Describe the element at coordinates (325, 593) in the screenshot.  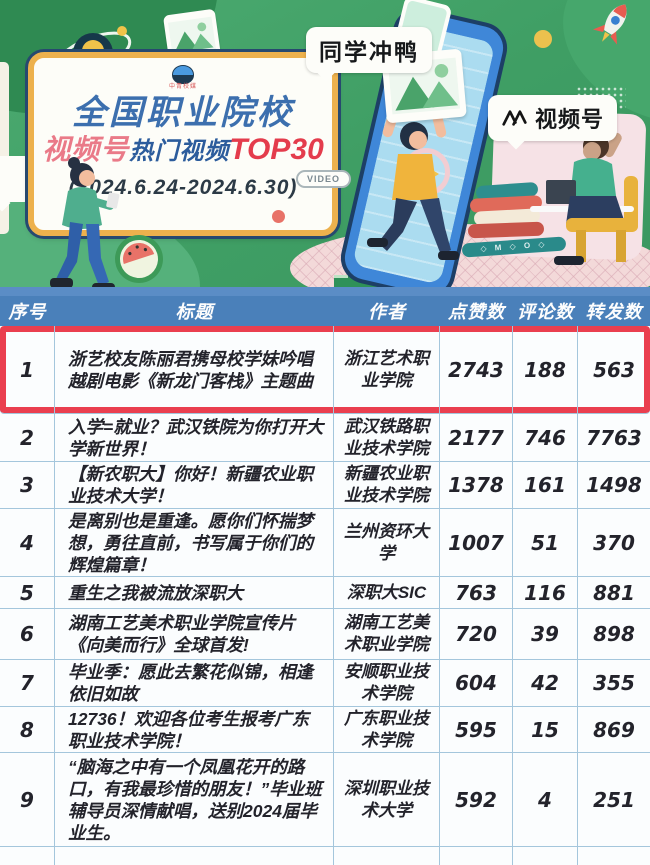
I see `table-row: 5 重生之我被流放深职大 深职大SIC 763 116 881` at that location.